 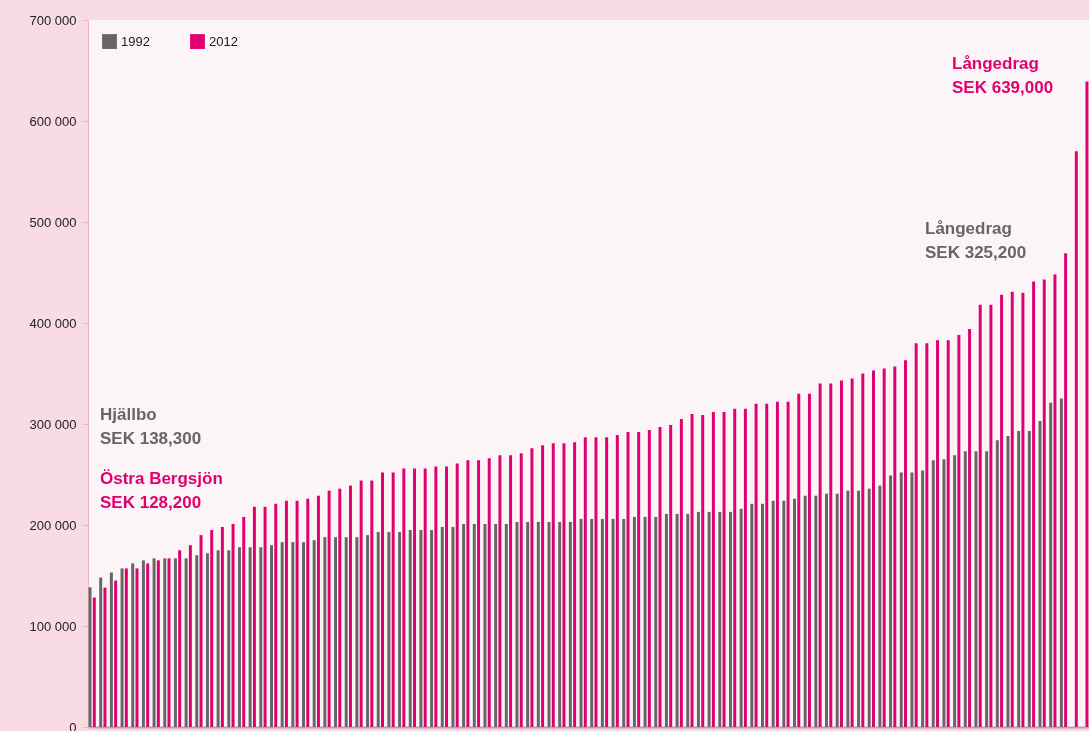 I want to click on y-tick-label: 0, so click(x=73, y=725).